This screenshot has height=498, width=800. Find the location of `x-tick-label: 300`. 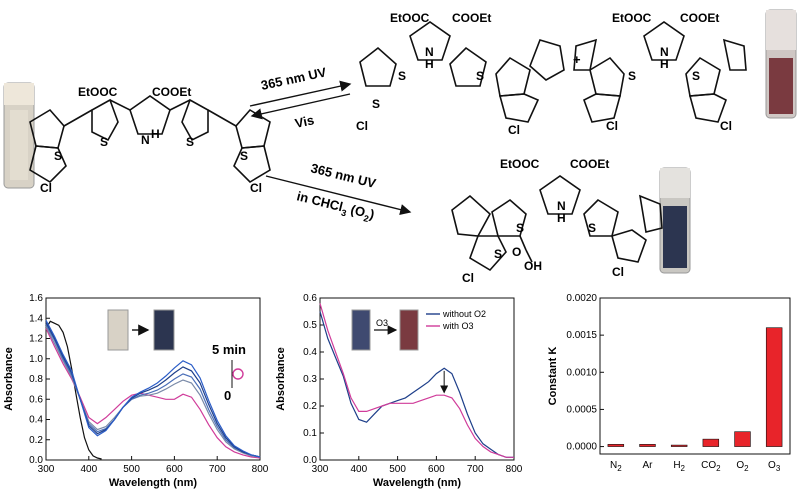

x-tick-label: 300 is located at coordinates (46, 469).